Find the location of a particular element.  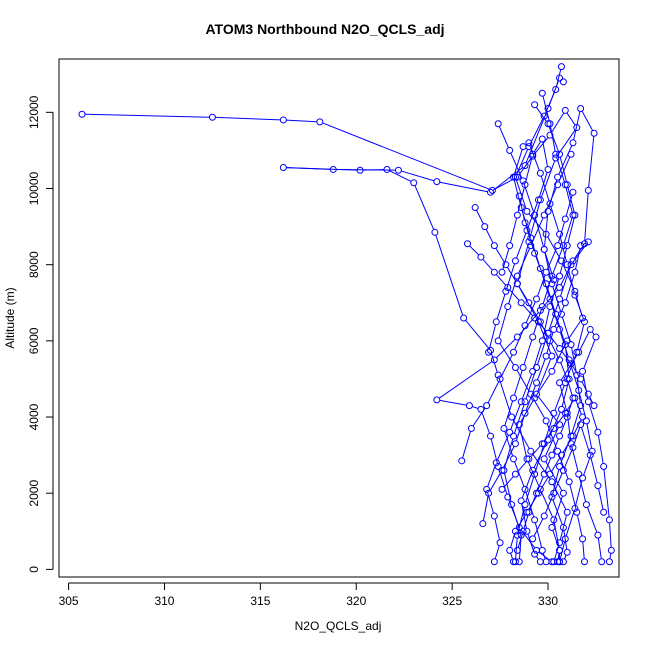

x-tick-label: 315 is located at coordinates (260, 601).